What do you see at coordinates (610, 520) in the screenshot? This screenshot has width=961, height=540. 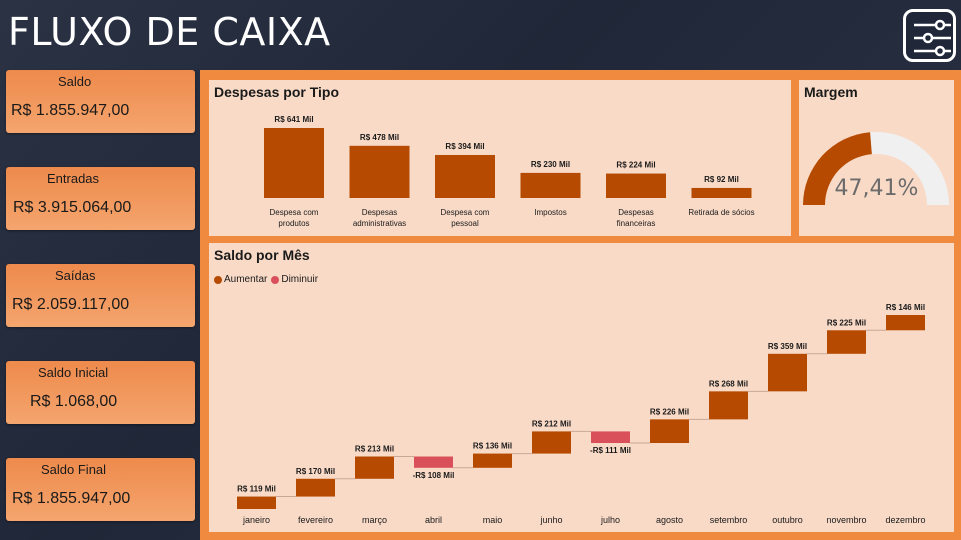 I see `month-label: julho` at bounding box center [610, 520].